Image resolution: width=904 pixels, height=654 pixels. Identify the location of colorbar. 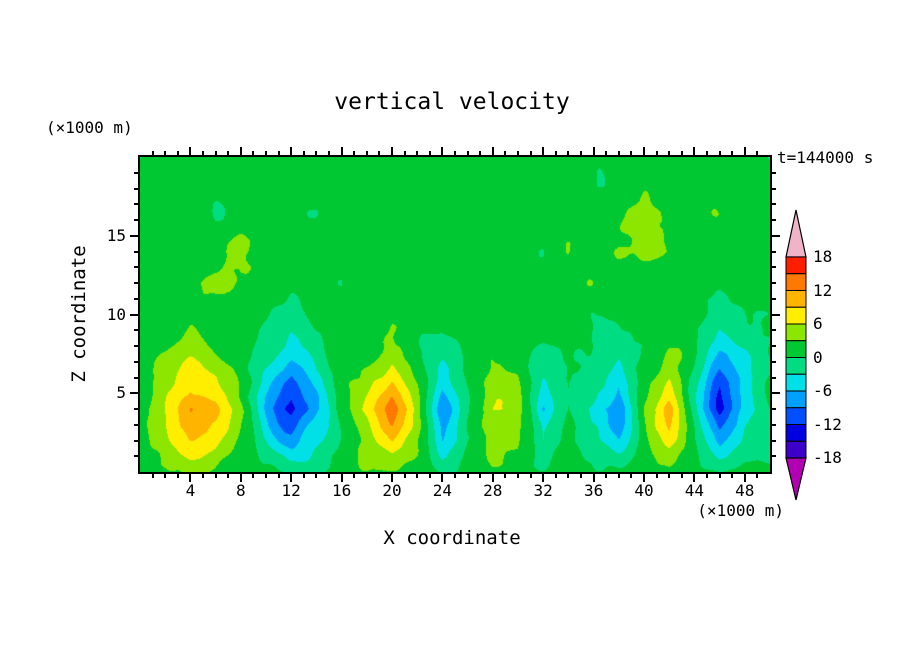
(796, 355).